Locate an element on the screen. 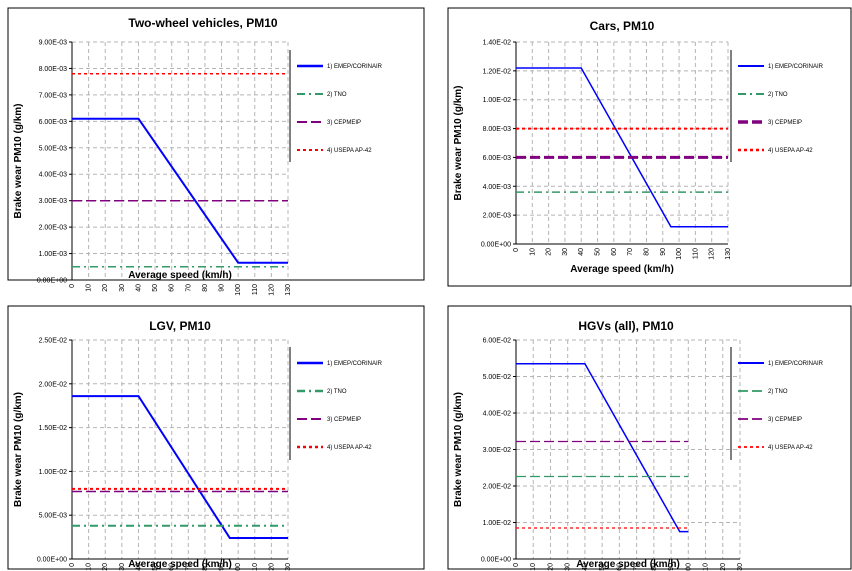 The image size is (852, 571). x-axis-title: Average speed (km/h) is located at coordinates (628, 564).